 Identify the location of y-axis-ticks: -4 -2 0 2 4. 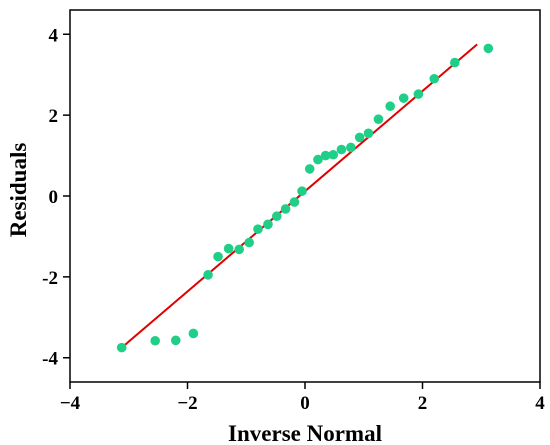
(56, 197).